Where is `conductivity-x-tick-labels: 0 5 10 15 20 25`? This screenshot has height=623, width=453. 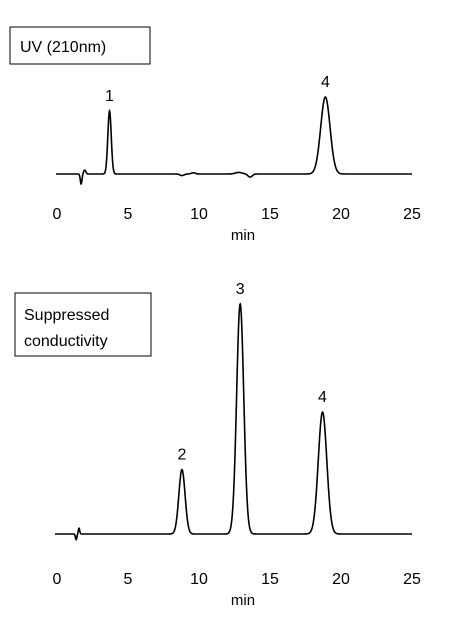 conductivity-x-tick-labels: 0 5 10 15 20 25 is located at coordinates (237, 579).